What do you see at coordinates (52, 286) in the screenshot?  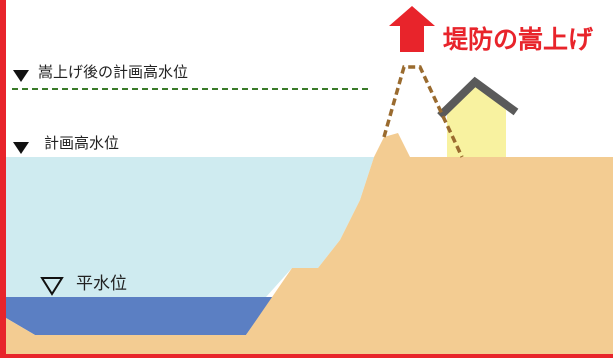 I see `hollow-triangle-marker-icon` at bounding box center [52, 286].